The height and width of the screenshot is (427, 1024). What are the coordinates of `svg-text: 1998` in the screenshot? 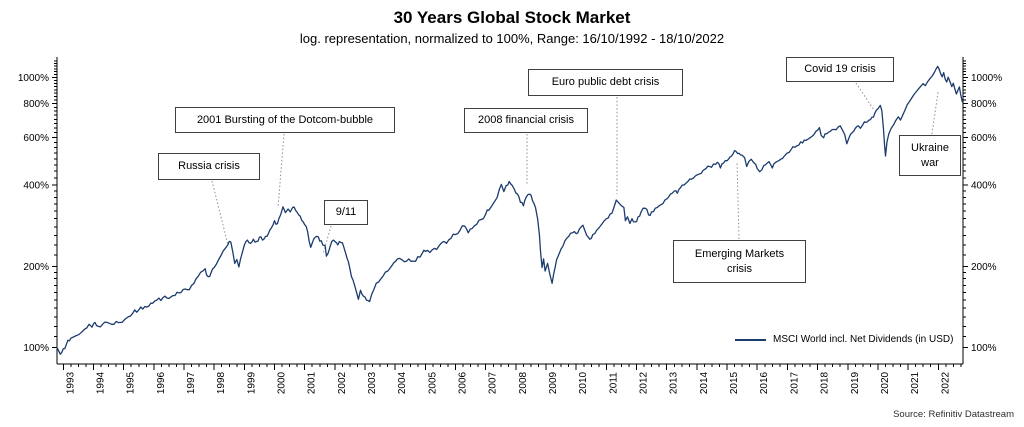 It's located at (221, 382).